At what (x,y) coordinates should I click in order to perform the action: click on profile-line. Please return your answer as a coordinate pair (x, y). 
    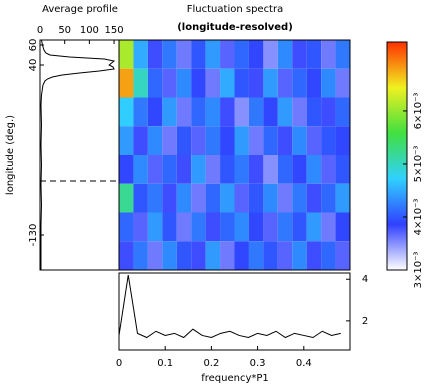
    Looking at the image, I should click on (78, 154).